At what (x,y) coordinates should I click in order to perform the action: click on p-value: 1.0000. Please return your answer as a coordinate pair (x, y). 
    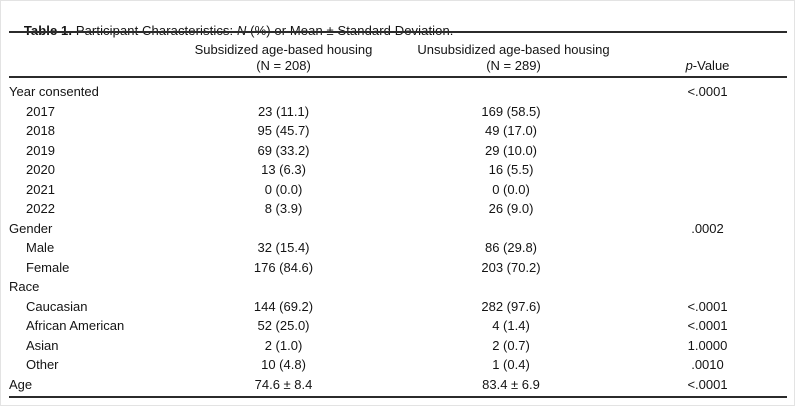
    Looking at the image, I should click on (707, 345).